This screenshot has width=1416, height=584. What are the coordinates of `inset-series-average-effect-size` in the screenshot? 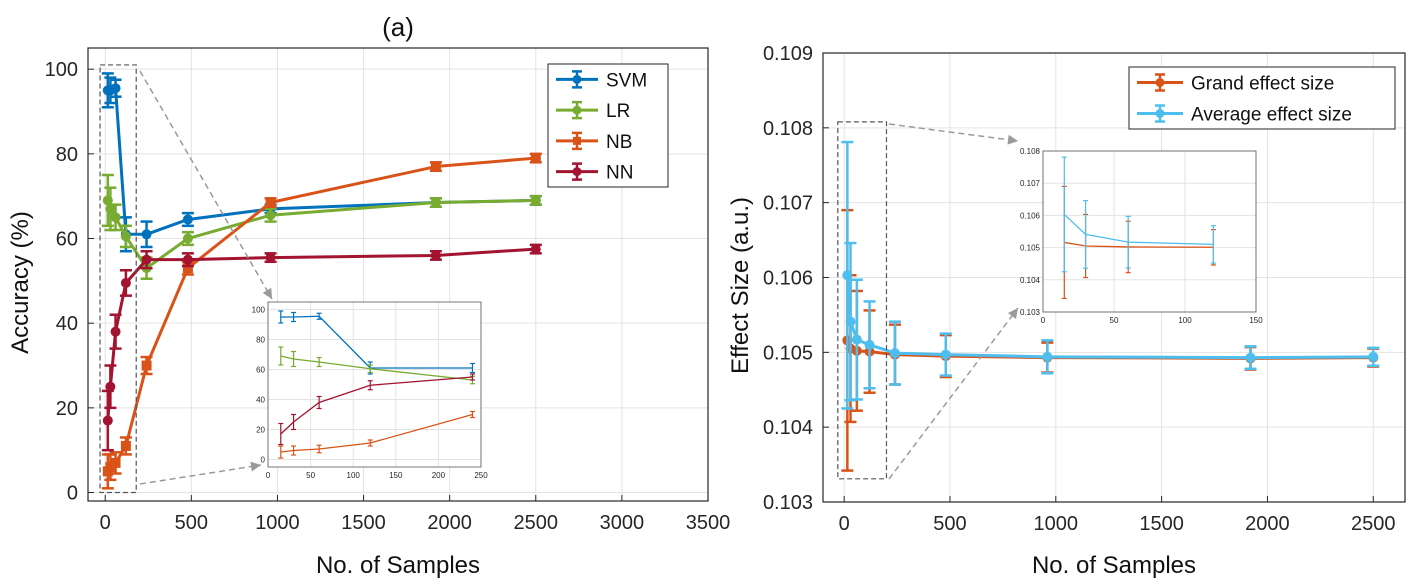 It's located at (1138, 214).